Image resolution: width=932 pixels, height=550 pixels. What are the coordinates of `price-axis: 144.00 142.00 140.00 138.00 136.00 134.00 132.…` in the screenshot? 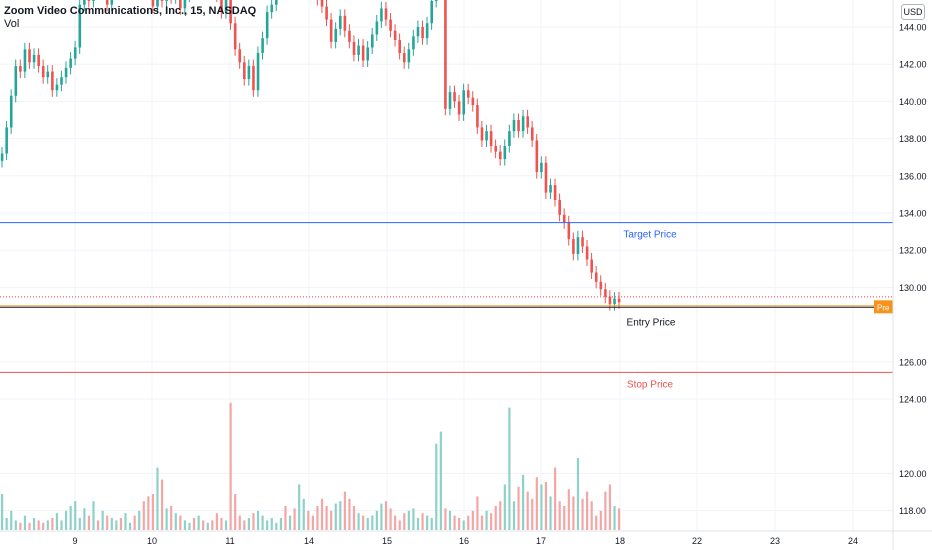 It's located at (912, 275).